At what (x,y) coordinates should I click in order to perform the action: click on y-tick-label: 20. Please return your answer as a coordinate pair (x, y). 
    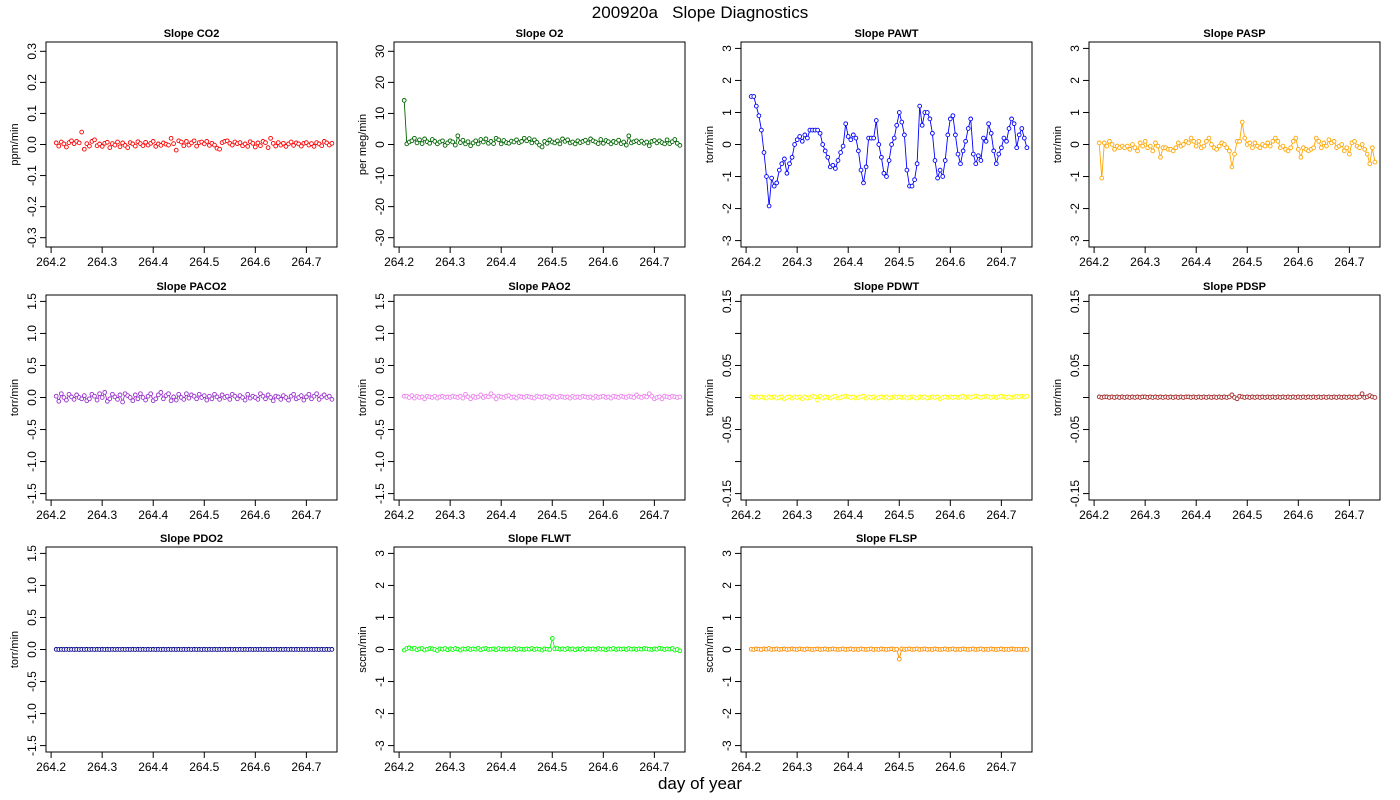
    Looking at the image, I should click on (380, 82).